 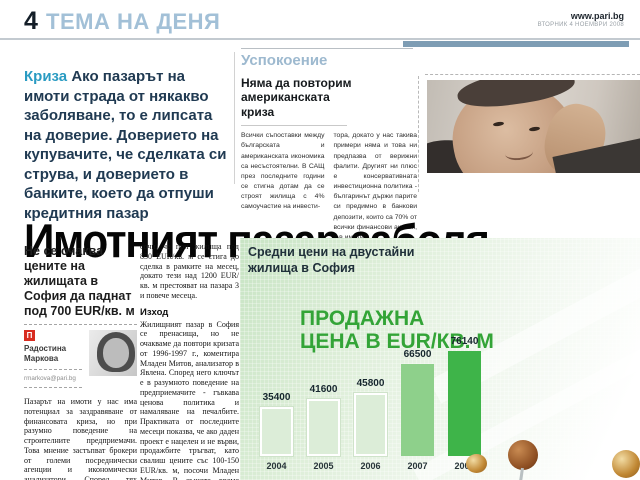 I want to click on page-number: 4, so click(x=31, y=21).